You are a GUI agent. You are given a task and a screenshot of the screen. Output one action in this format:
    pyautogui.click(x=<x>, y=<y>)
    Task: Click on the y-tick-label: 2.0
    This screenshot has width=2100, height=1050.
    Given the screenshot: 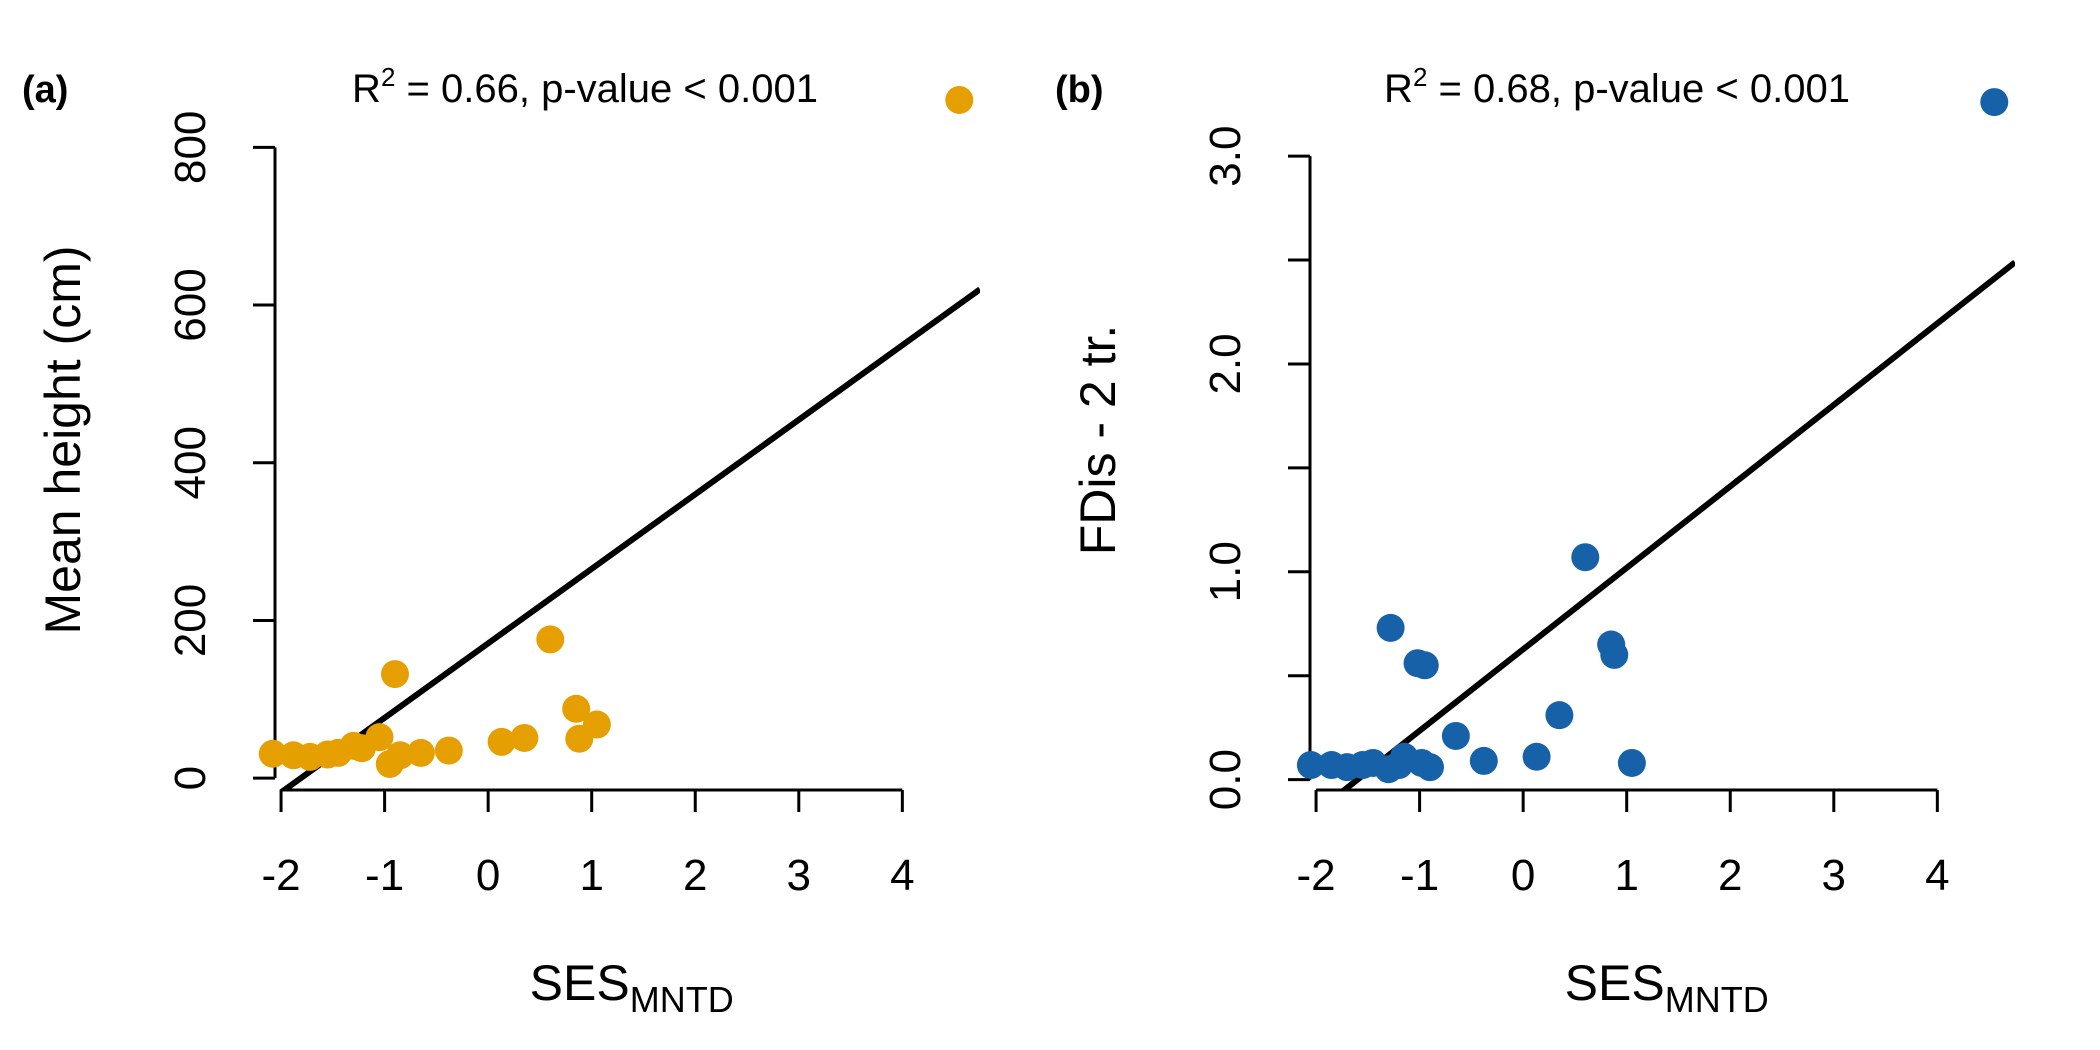 What is the action you would take?
    pyautogui.click(x=1225, y=363)
    